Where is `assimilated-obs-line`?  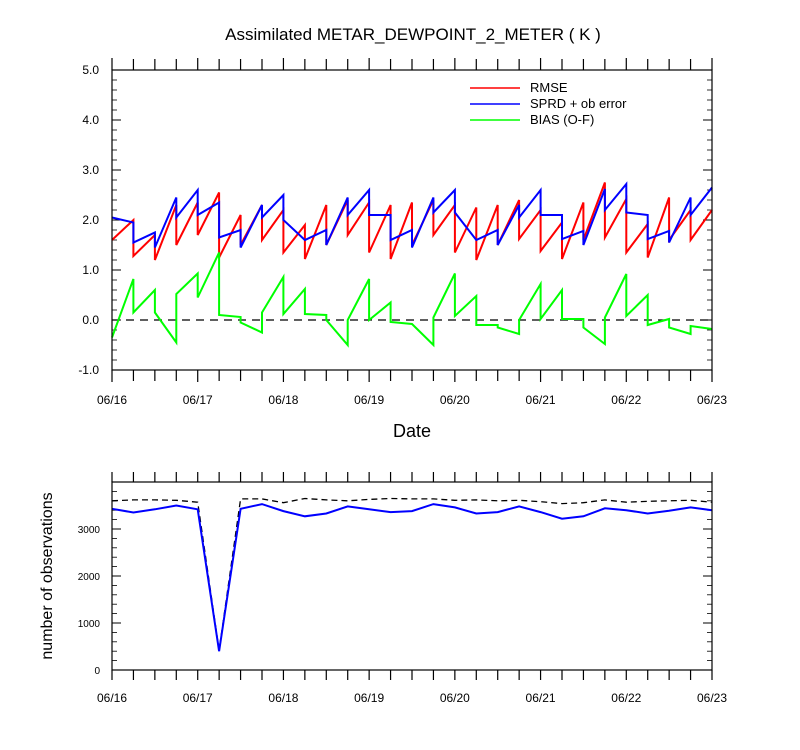
assimilated-obs-line is located at coordinates (412, 577).